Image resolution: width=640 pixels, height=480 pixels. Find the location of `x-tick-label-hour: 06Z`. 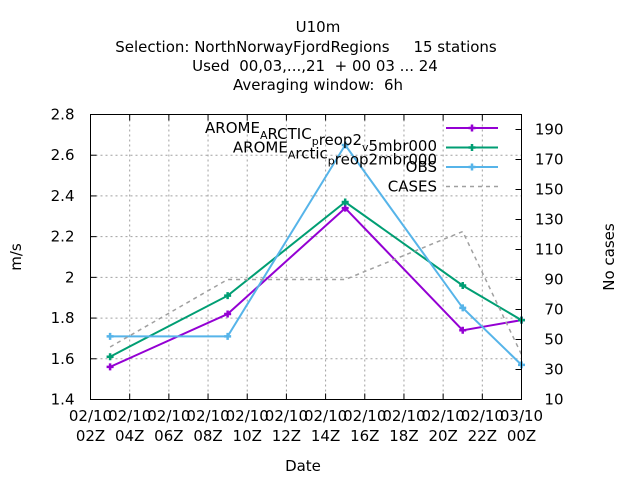

x-tick-label-hour: 06Z is located at coordinates (168, 436).